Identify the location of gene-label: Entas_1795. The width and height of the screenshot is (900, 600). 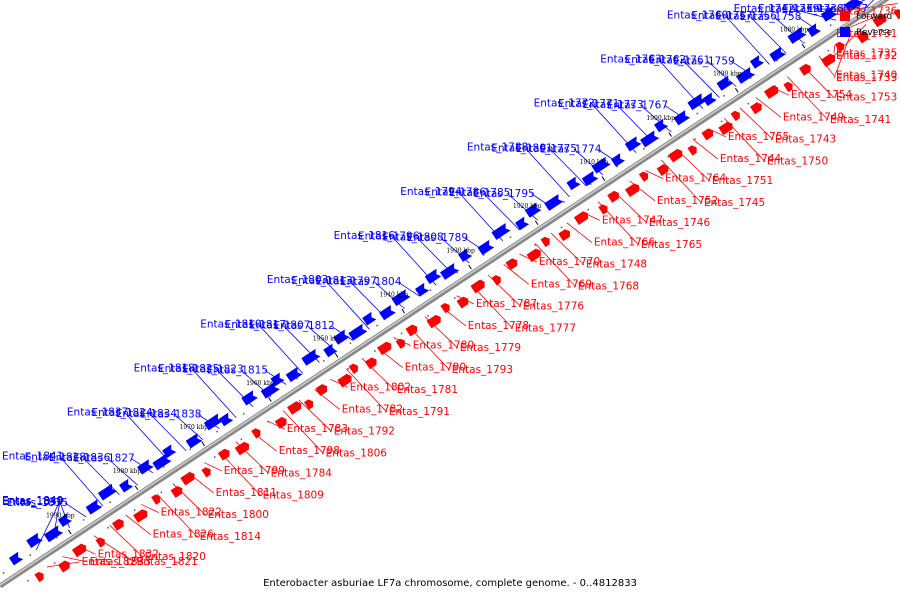
(503, 194).